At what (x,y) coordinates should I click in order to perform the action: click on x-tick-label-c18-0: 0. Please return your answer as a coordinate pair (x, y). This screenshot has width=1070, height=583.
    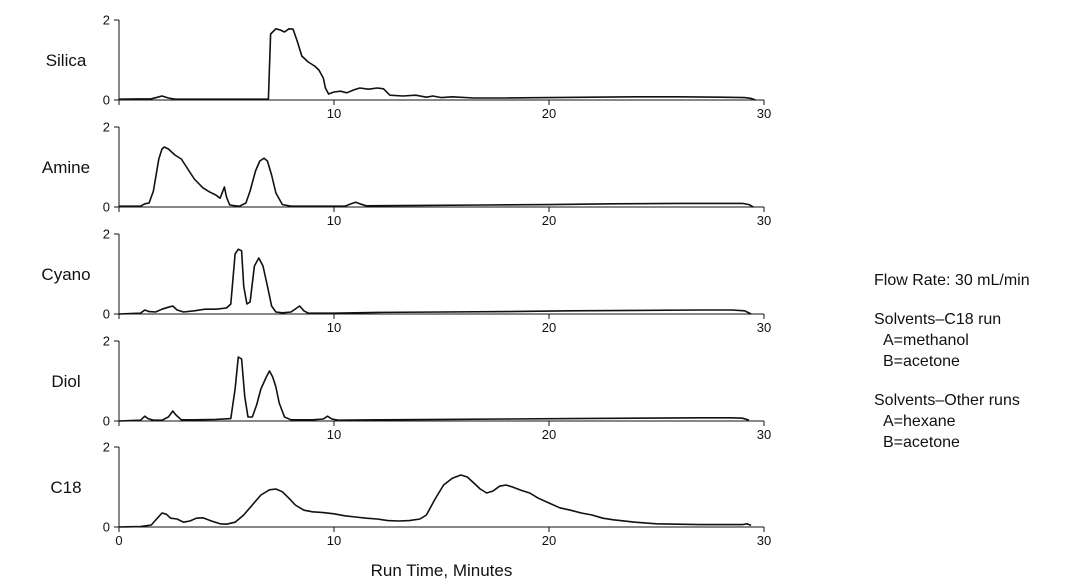
    Looking at the image, I should click on (118, 540).